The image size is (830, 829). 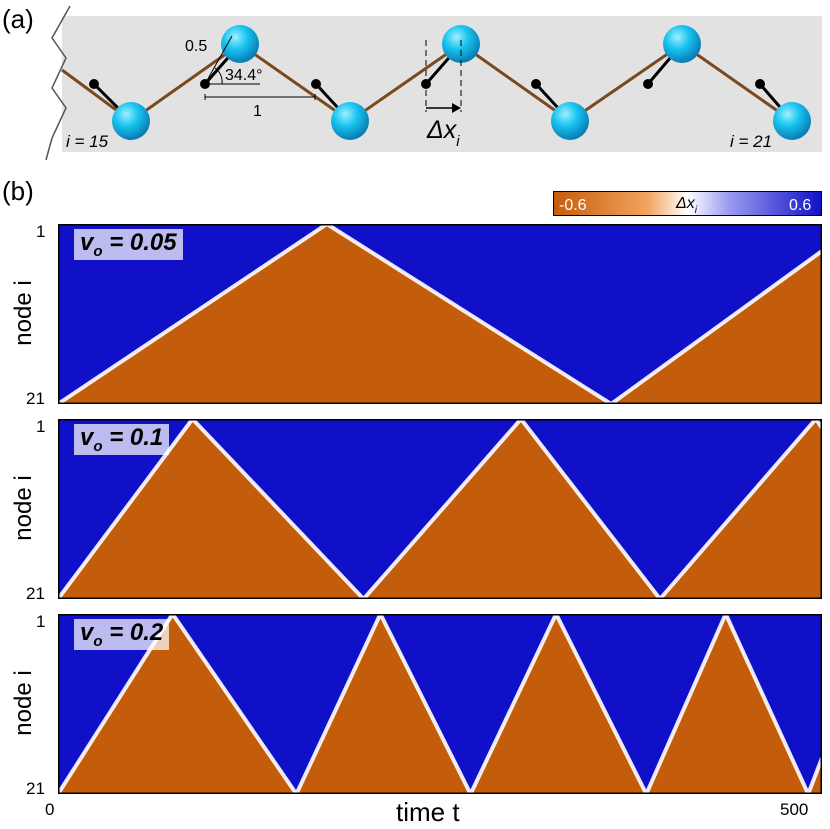 What do you see at coordinates (128, 244) in the screenshot?
I see `v-label-1: vo = 0.05` at bounding box center [128, 244].